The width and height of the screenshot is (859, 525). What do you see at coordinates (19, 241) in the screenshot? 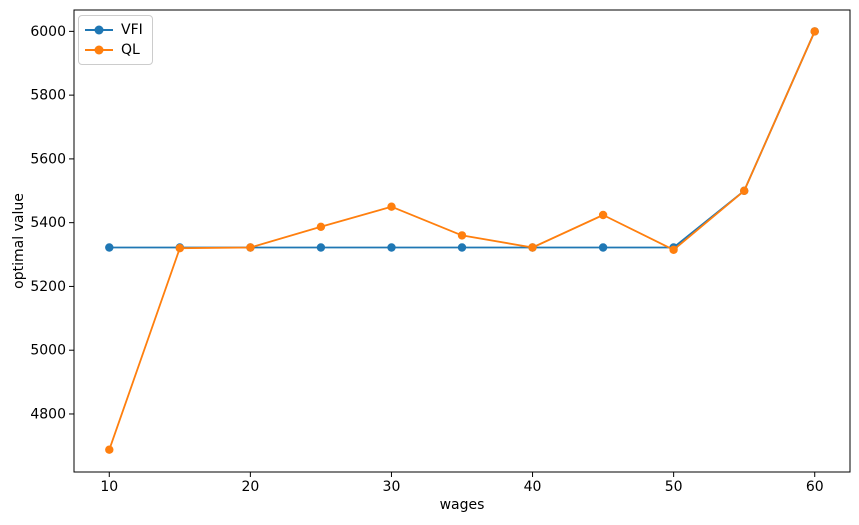
I see `y-axis-label: optimal value` at bounding box center [19, 241].